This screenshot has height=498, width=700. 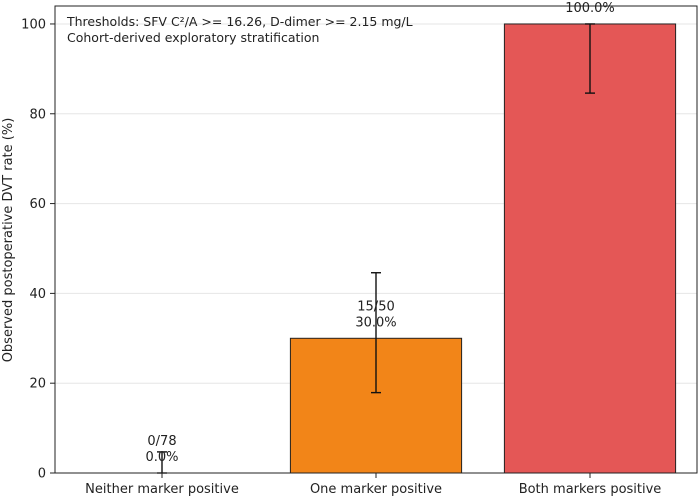 What do you see at coordinates (37, 384) in the screenshot?
I see `y-tick-label: 20` at bounding box center [37, 384].